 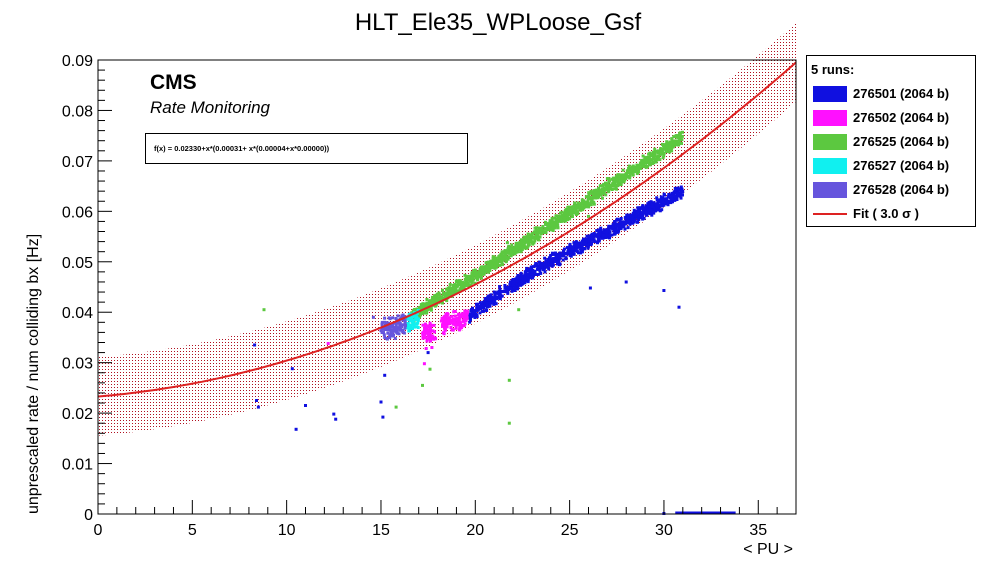 I want to click on legend-label: Fit ( 3.0 σ ), so click(x=886, y=213).